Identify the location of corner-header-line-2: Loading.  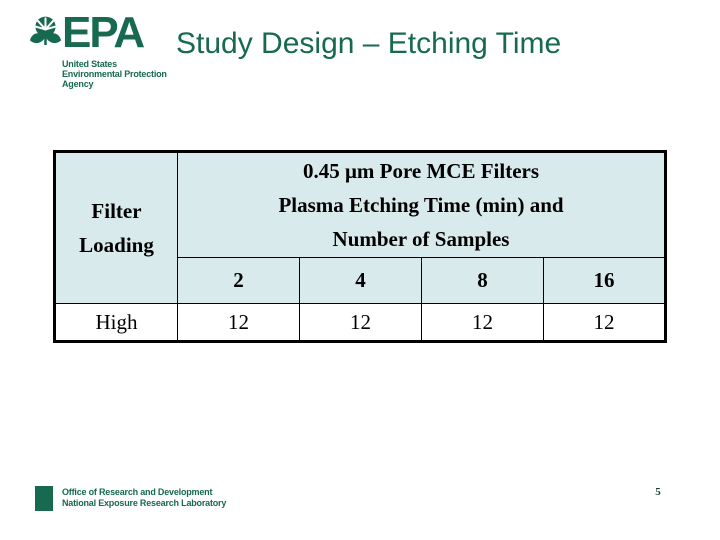
(116, 245).